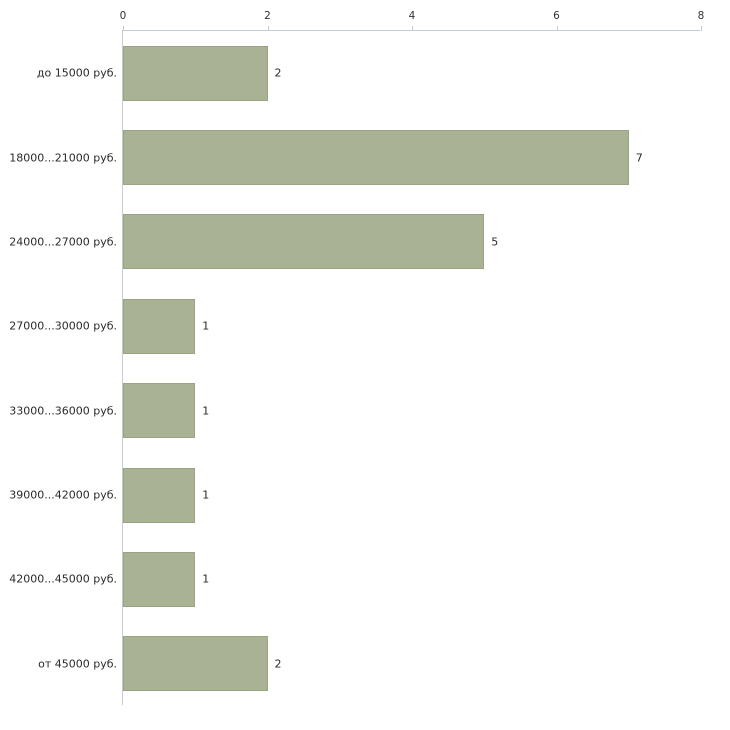 The height and width of the screenshot is (730, 730). Describe the element at coordinates (355, 411) in the screenshot. I see `bar-row: 33000...36000 руб. 1` at that location.